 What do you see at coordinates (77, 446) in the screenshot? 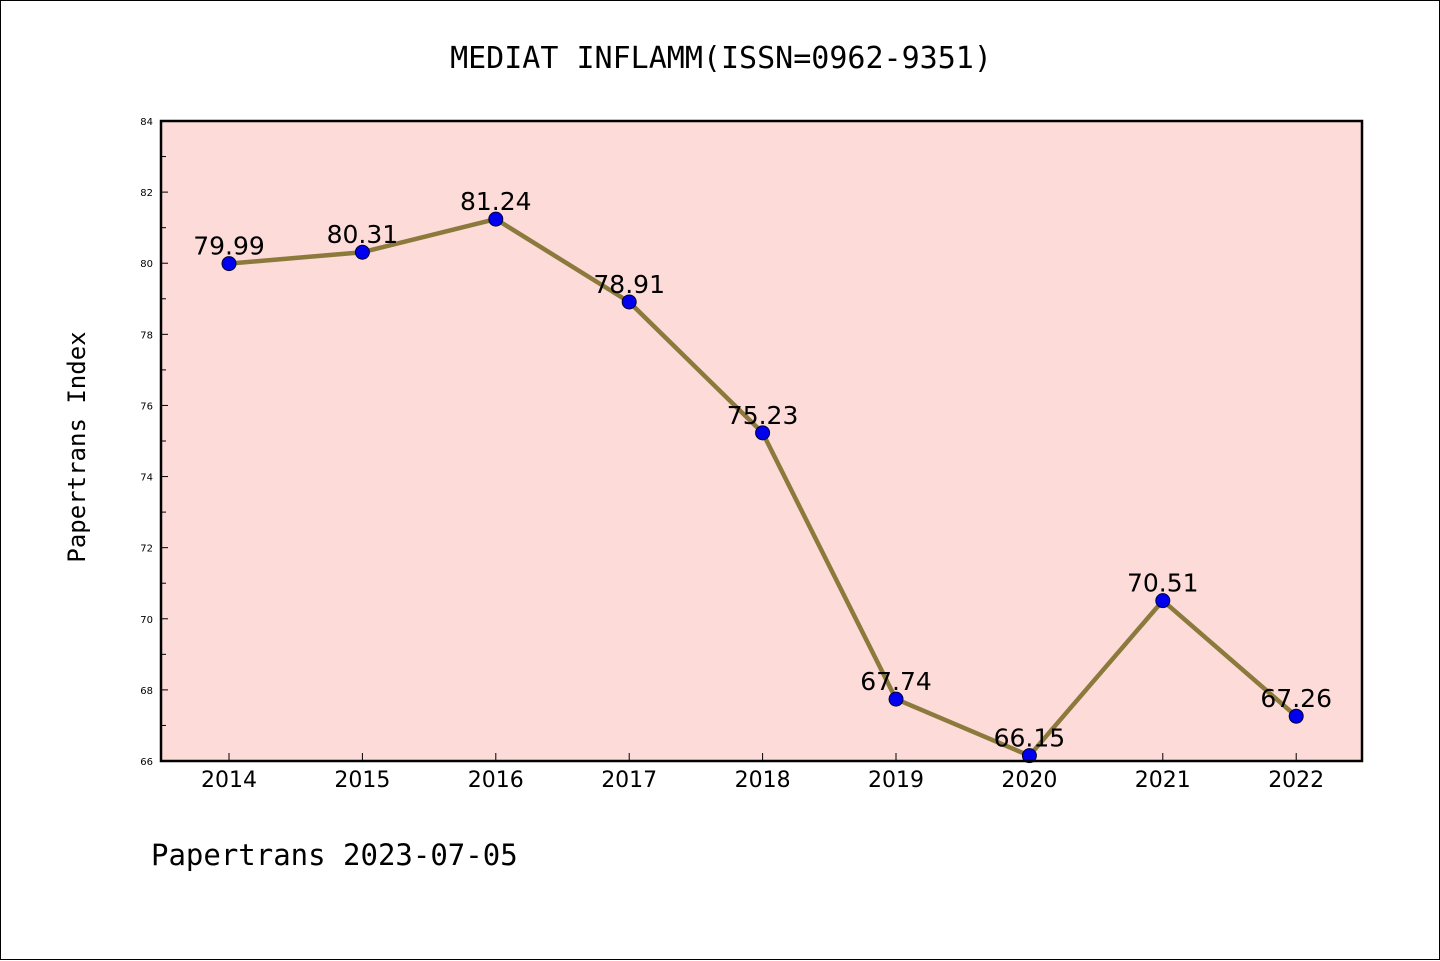
I see `y-axis-label: Papertrans Index` at bounding box center [77, 446].